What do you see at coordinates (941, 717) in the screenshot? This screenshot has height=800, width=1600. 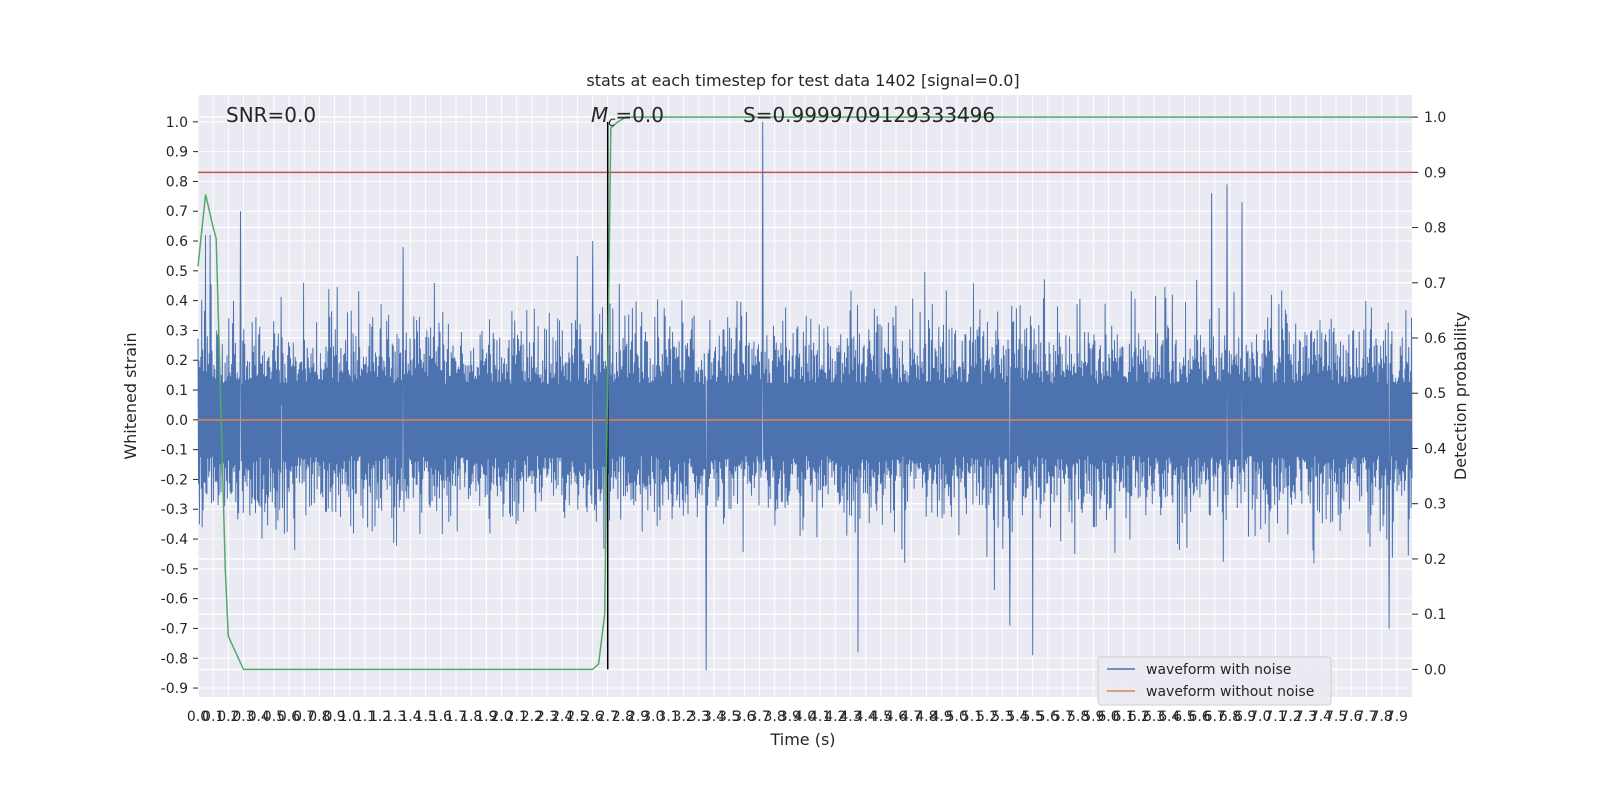 I see `x-tick-label: 4.9` at bounding box center [941, 717].